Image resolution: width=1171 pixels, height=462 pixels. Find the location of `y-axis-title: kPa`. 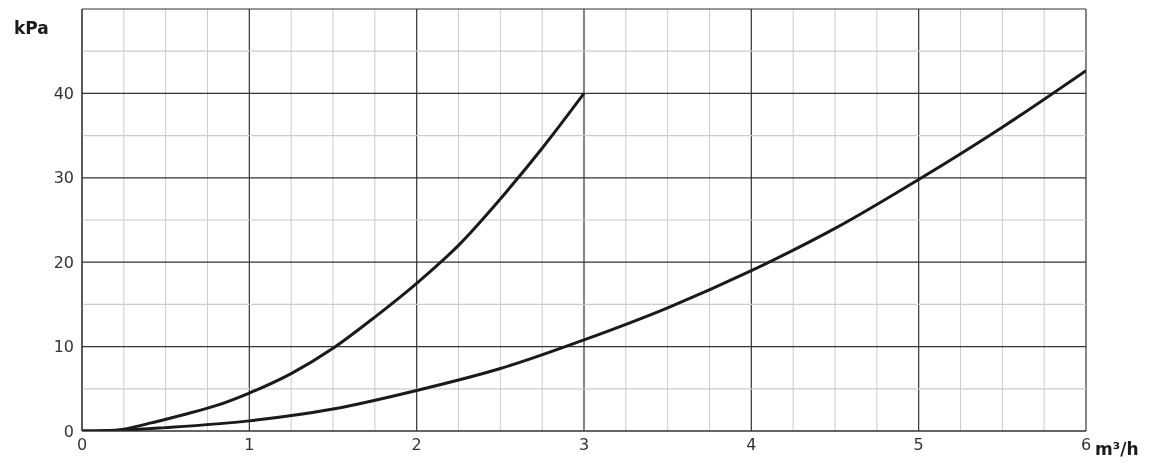

y-axis-title: kPa is located at coordinates (31, 28).